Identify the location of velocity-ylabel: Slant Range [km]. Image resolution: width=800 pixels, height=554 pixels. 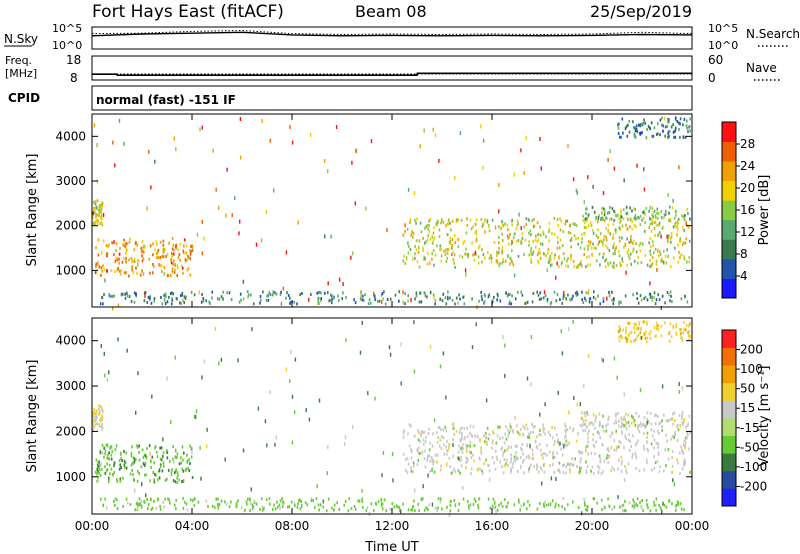
(32, 416).